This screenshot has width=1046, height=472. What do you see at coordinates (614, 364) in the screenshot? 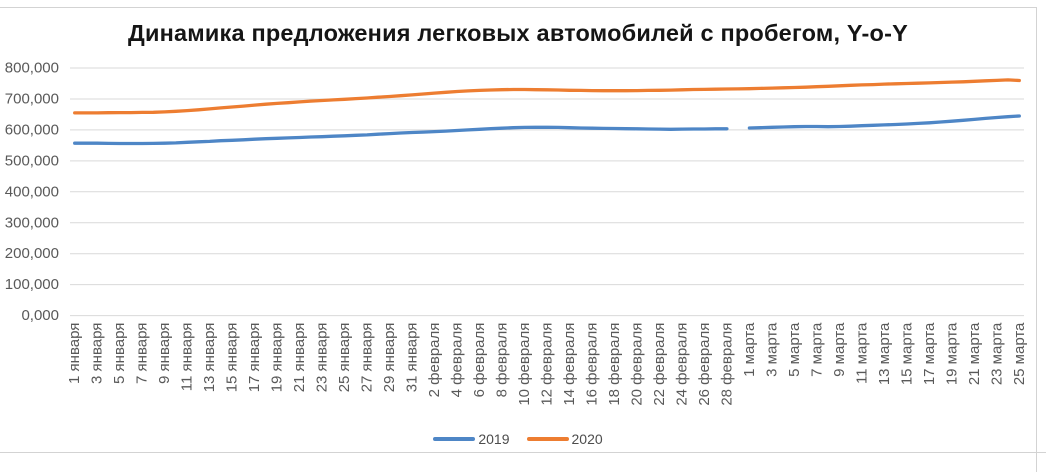
I see `x-tick-label: 18 февраля` at bounding box center [614, 364].